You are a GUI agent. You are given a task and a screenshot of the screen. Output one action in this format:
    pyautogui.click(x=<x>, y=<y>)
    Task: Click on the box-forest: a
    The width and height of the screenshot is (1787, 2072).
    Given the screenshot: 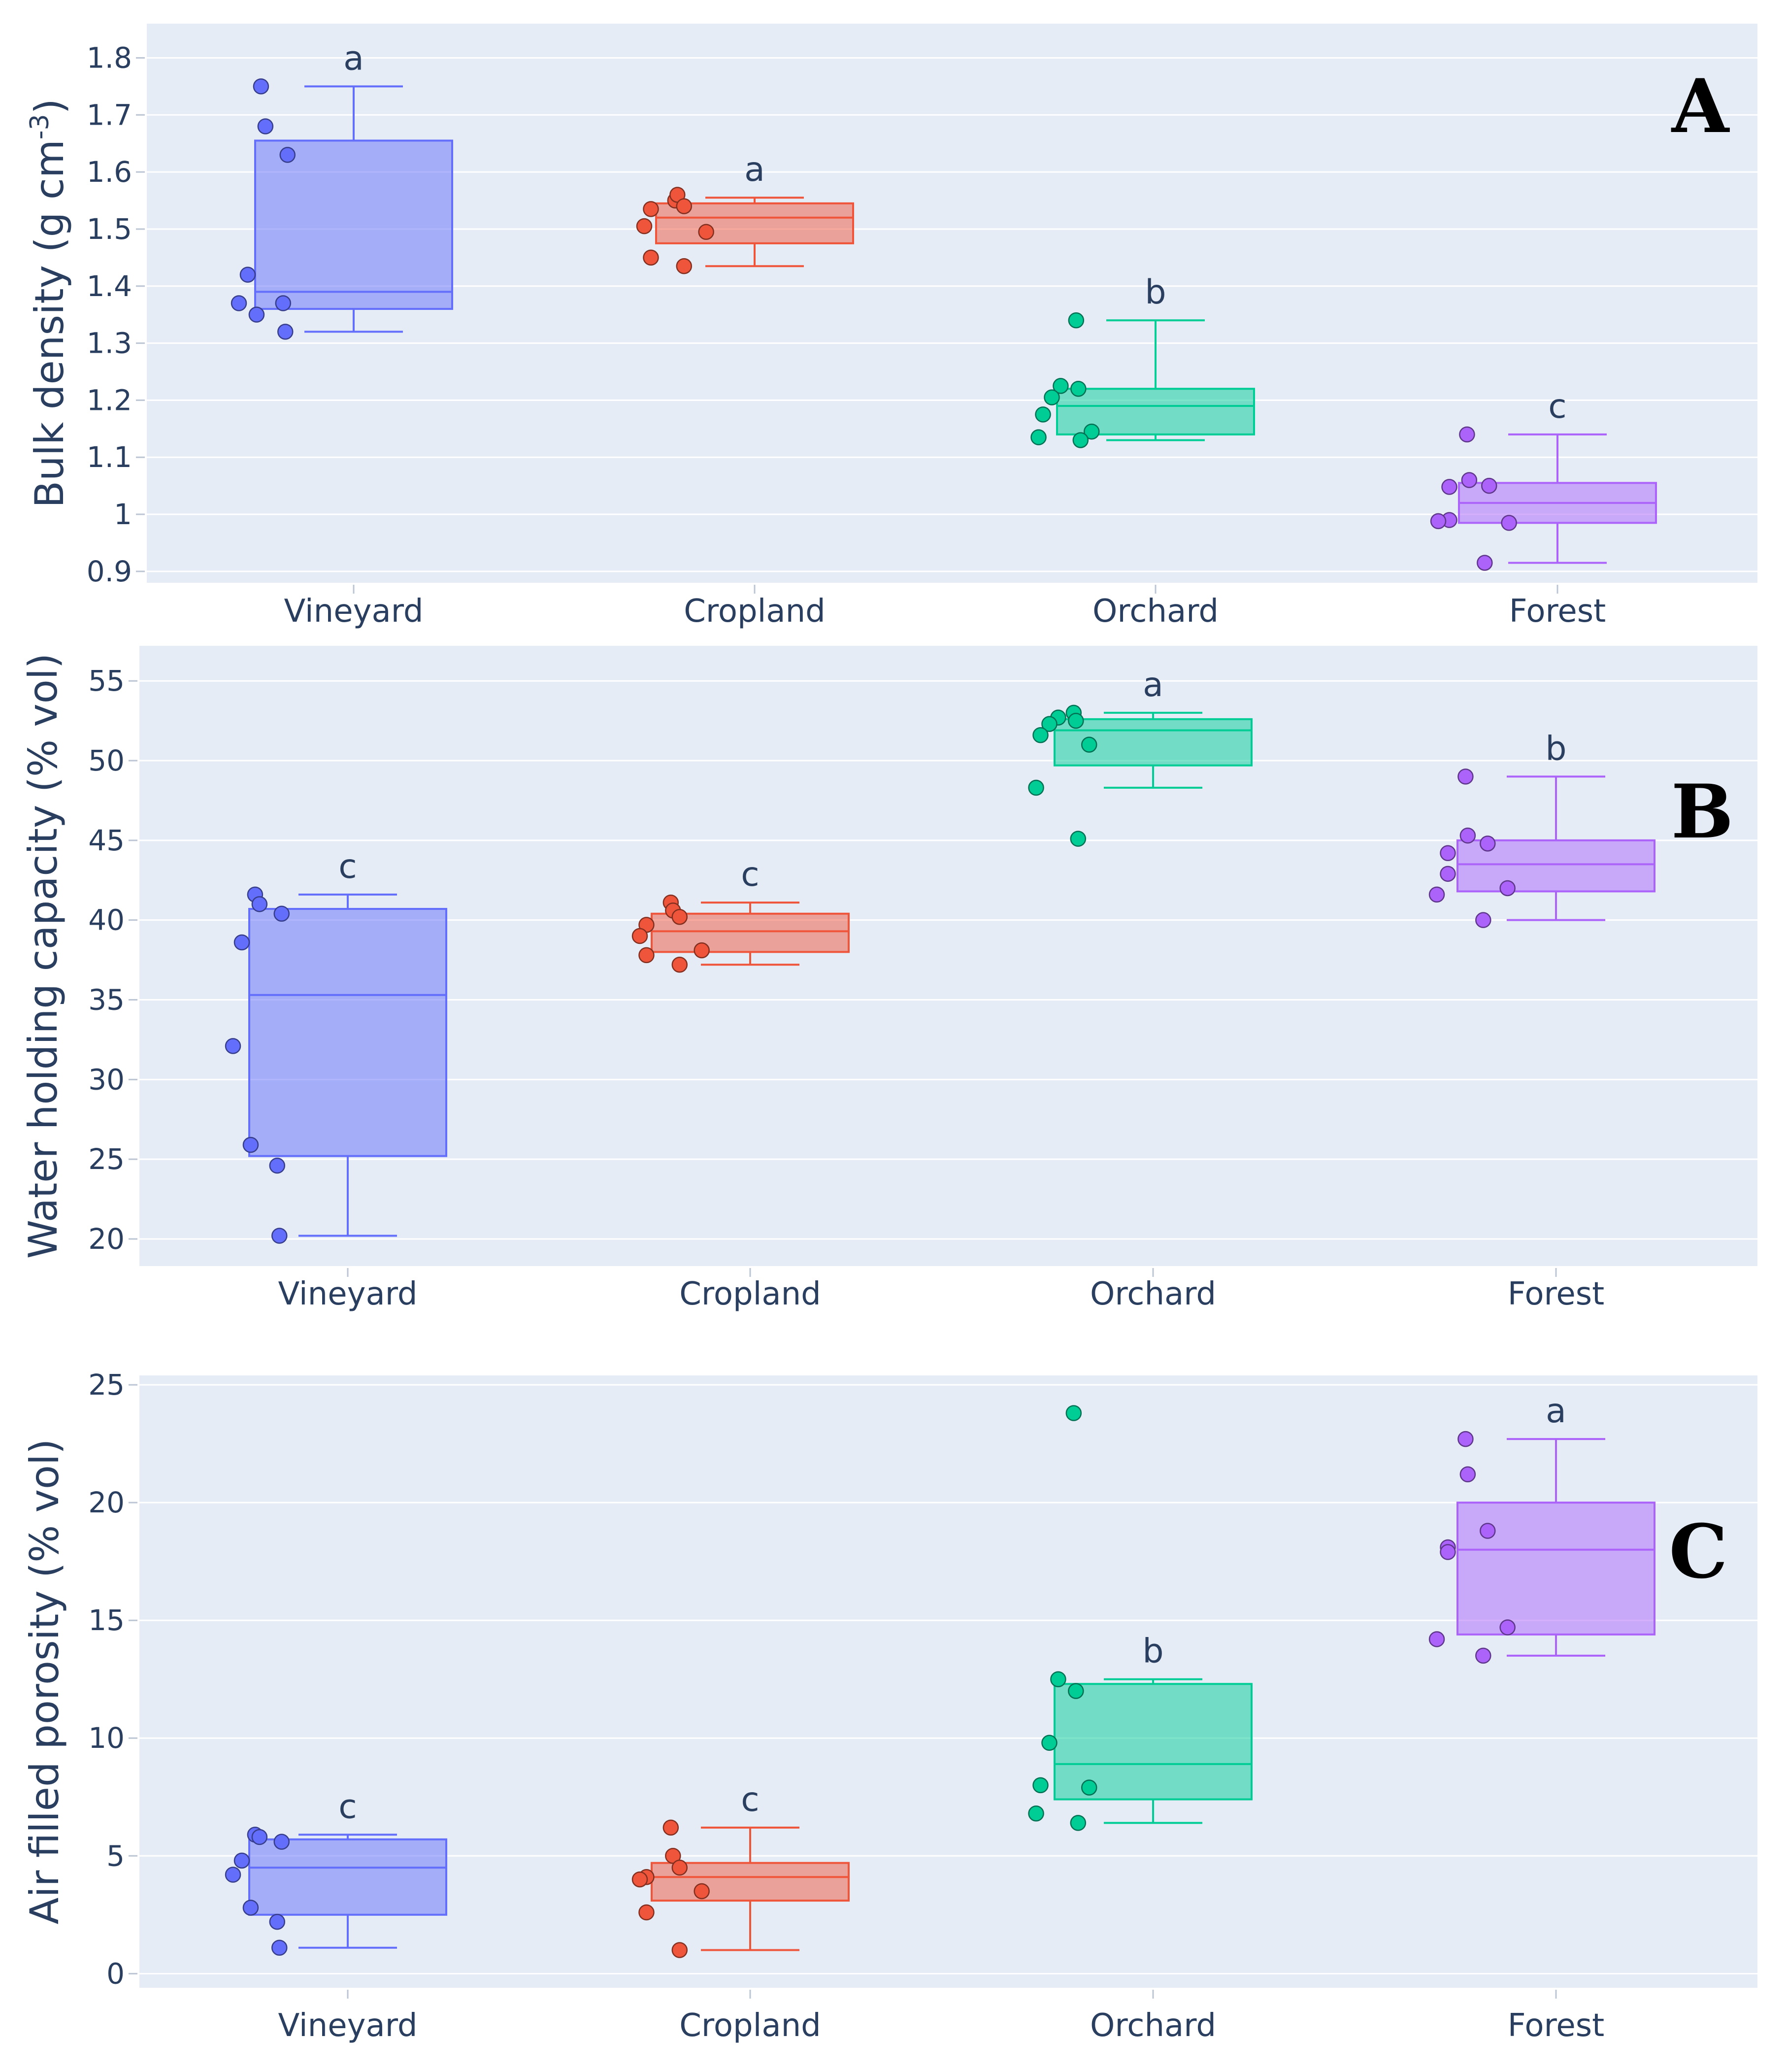 What is the action you would take?
    pyautogui.click(x=1541, y=1528)
    